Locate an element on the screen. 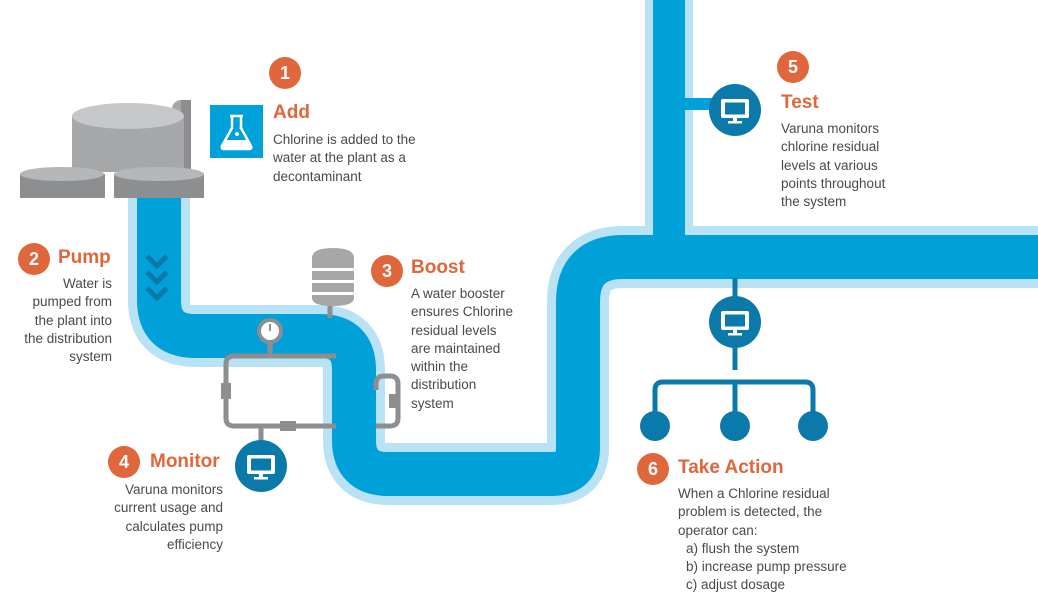 The image size is (1038, 604). description-line: When a Chlorine residual is located at coordinates (754, 493).